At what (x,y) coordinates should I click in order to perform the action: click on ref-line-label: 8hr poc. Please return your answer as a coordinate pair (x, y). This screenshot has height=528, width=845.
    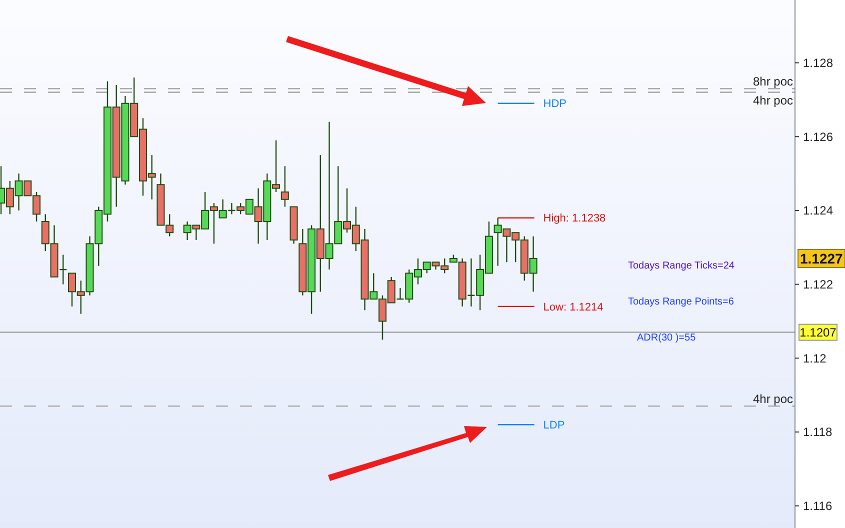
    Looking at the image, I should click on (772, 81).